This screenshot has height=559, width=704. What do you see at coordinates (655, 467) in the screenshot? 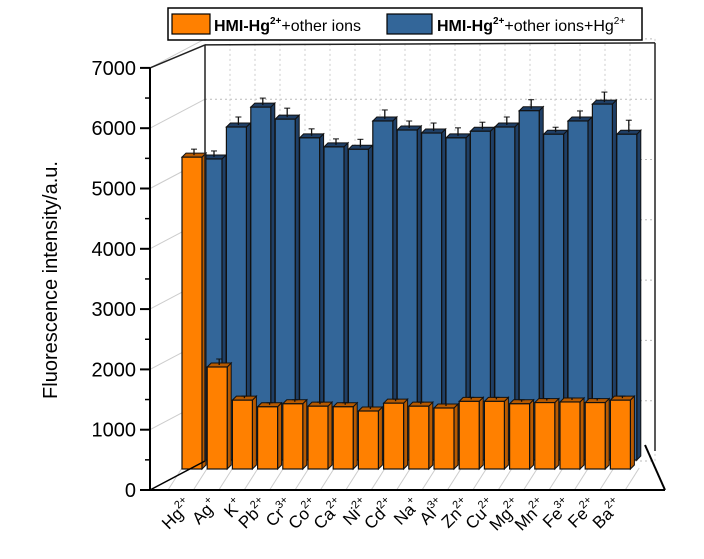
I see `floor-right-edge` at bounding box center [655, 467].